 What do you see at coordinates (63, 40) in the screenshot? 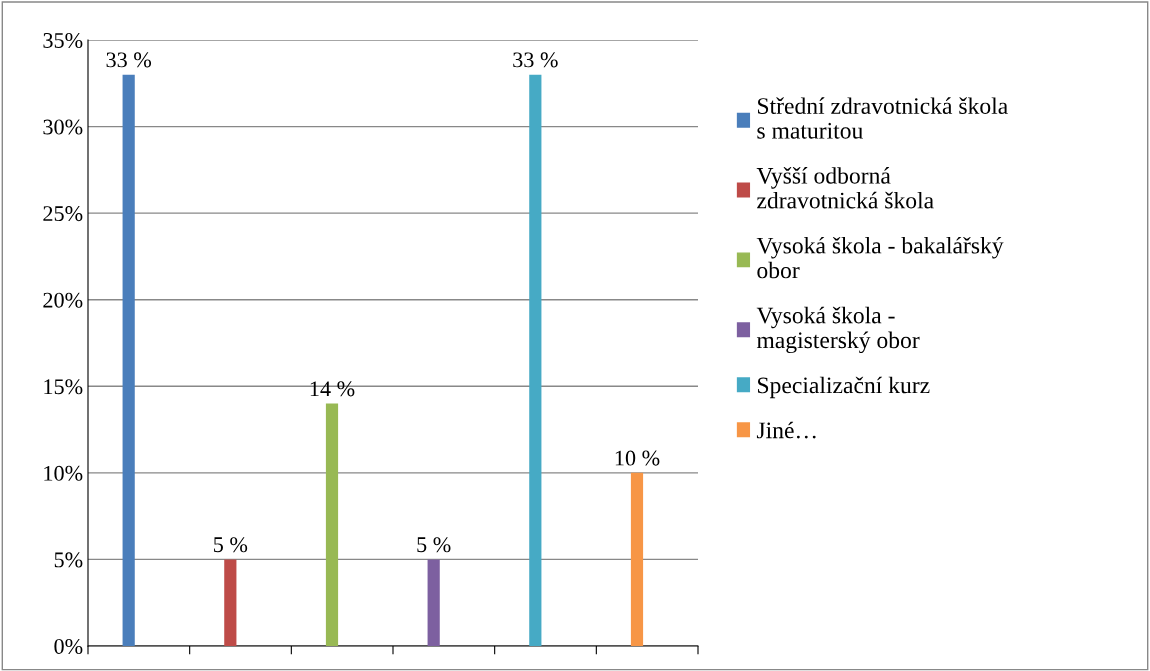
I see `y-tick-label: 35%` at bounding box center [63, 40].